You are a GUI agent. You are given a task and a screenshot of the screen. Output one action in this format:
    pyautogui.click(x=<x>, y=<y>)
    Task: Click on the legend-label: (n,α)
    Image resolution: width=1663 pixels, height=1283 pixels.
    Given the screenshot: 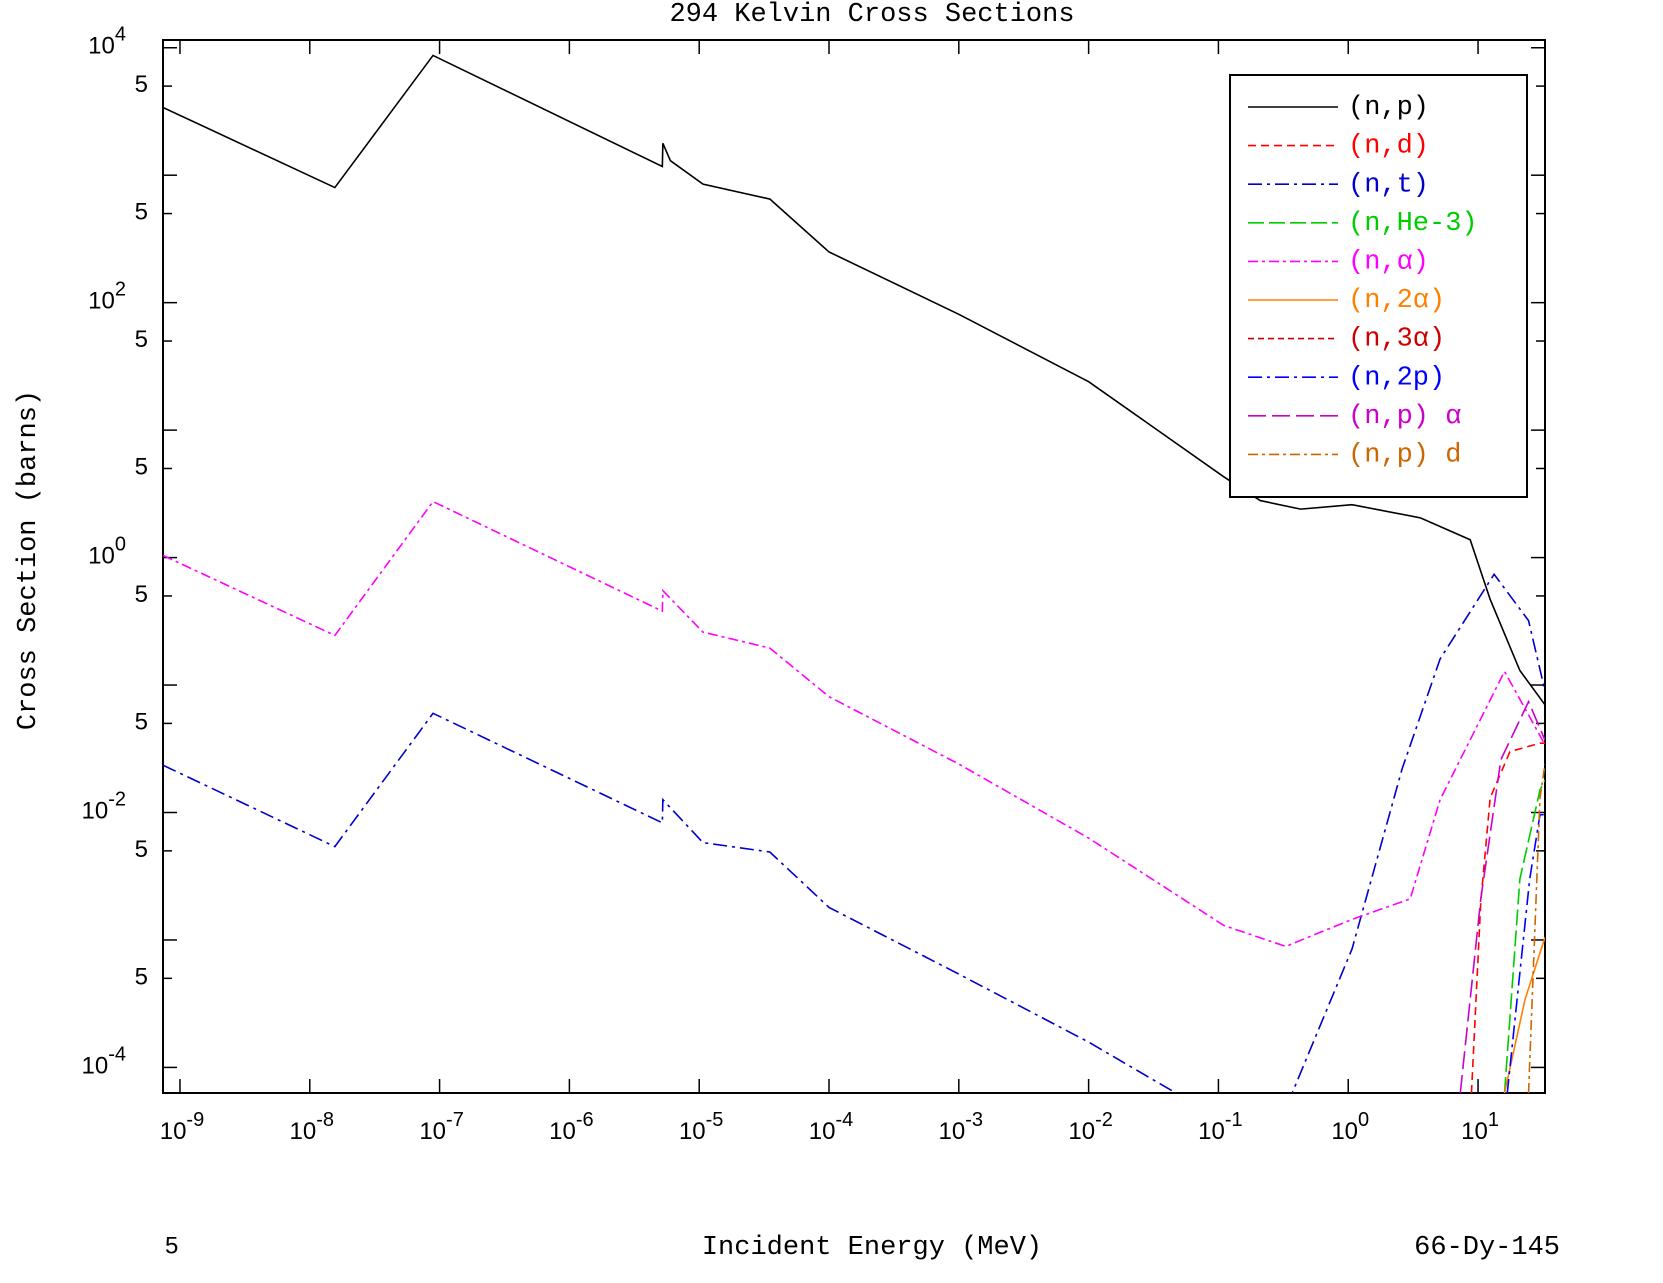 What is the action you would take?
    pyautogui.click(x=1388, y=263)
    